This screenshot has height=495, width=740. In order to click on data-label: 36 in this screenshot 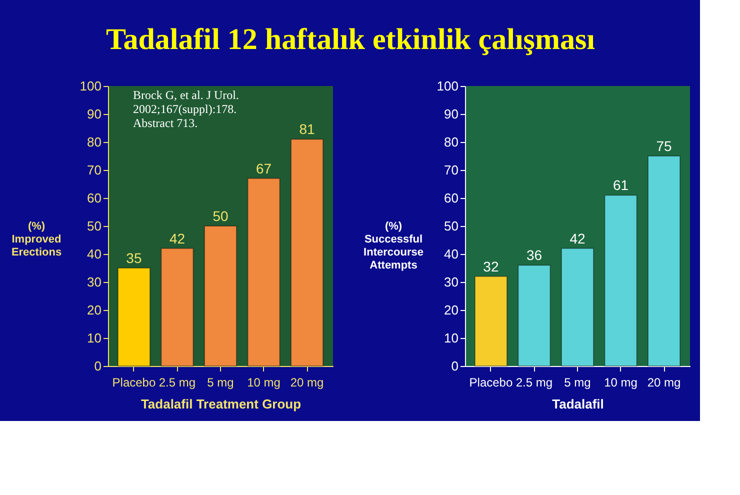, I will do `click(534, 255)`.